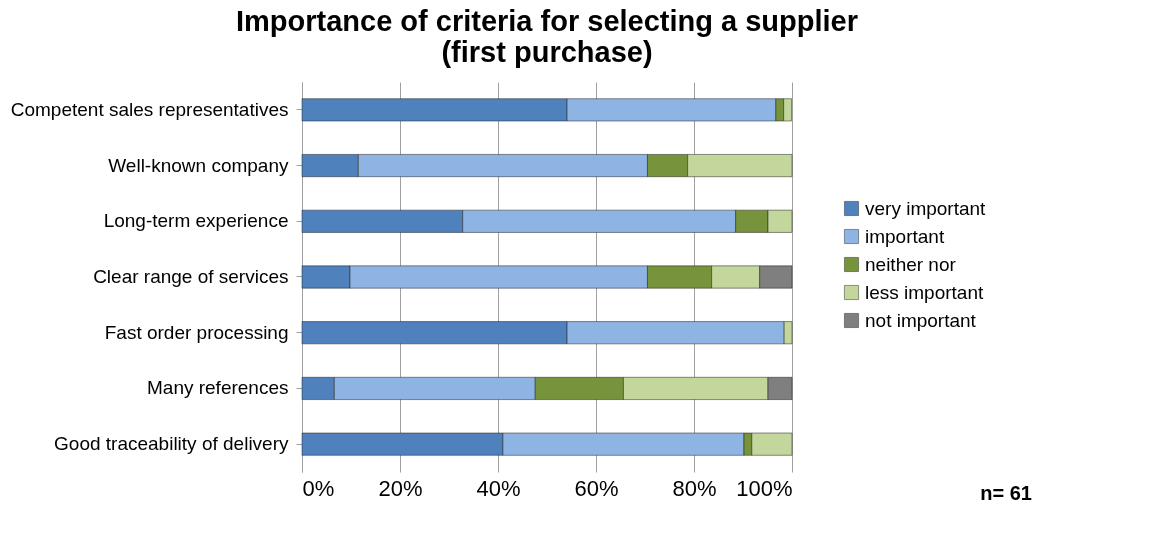 The height and width of the screenshot is (540, 1160). I want to click on x-tick-label: 80%, so click(694, 488).